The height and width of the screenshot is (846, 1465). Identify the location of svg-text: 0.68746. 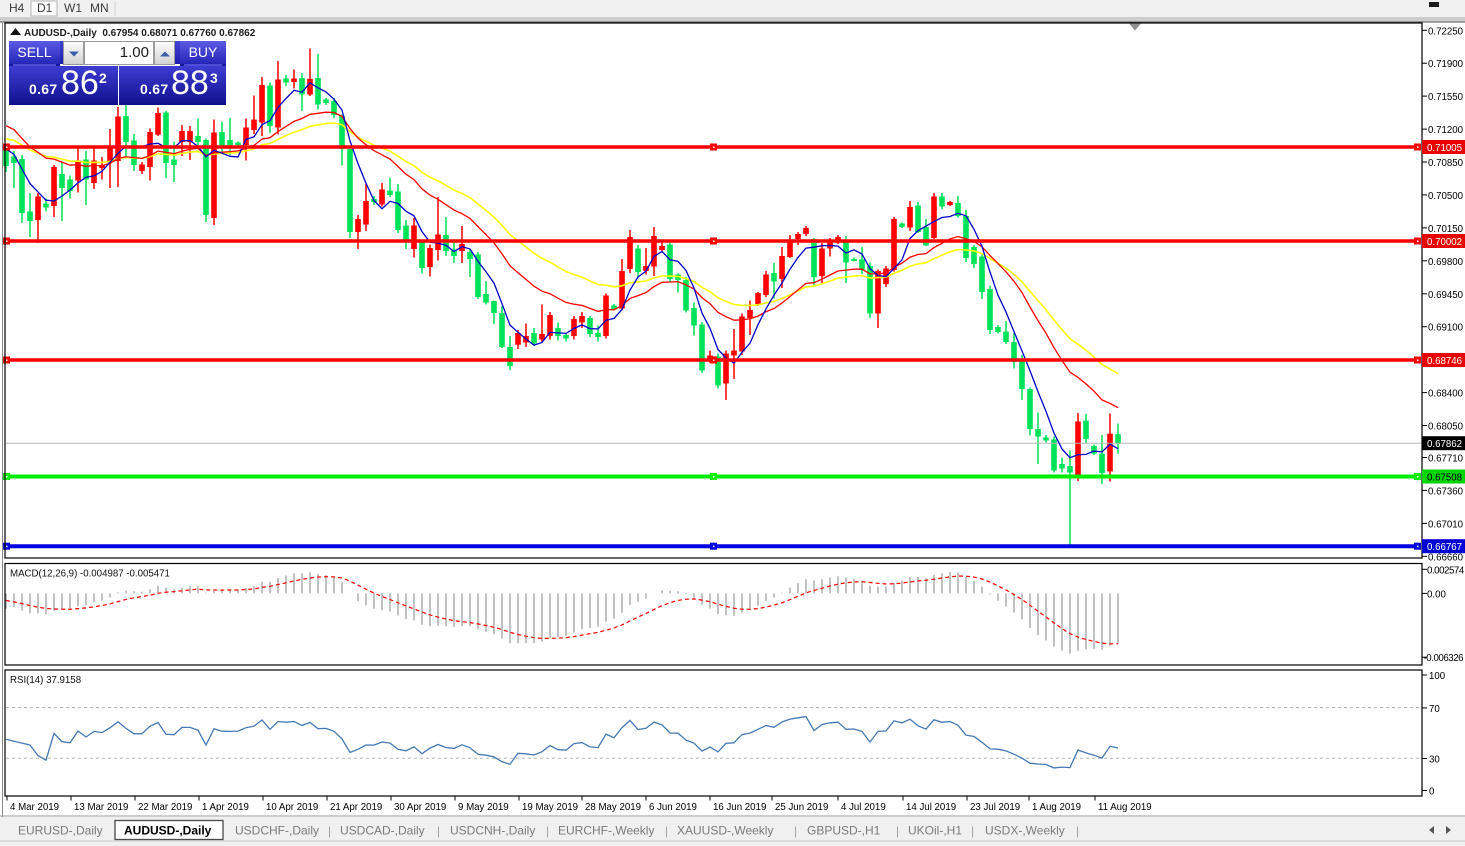
(1444, 361).